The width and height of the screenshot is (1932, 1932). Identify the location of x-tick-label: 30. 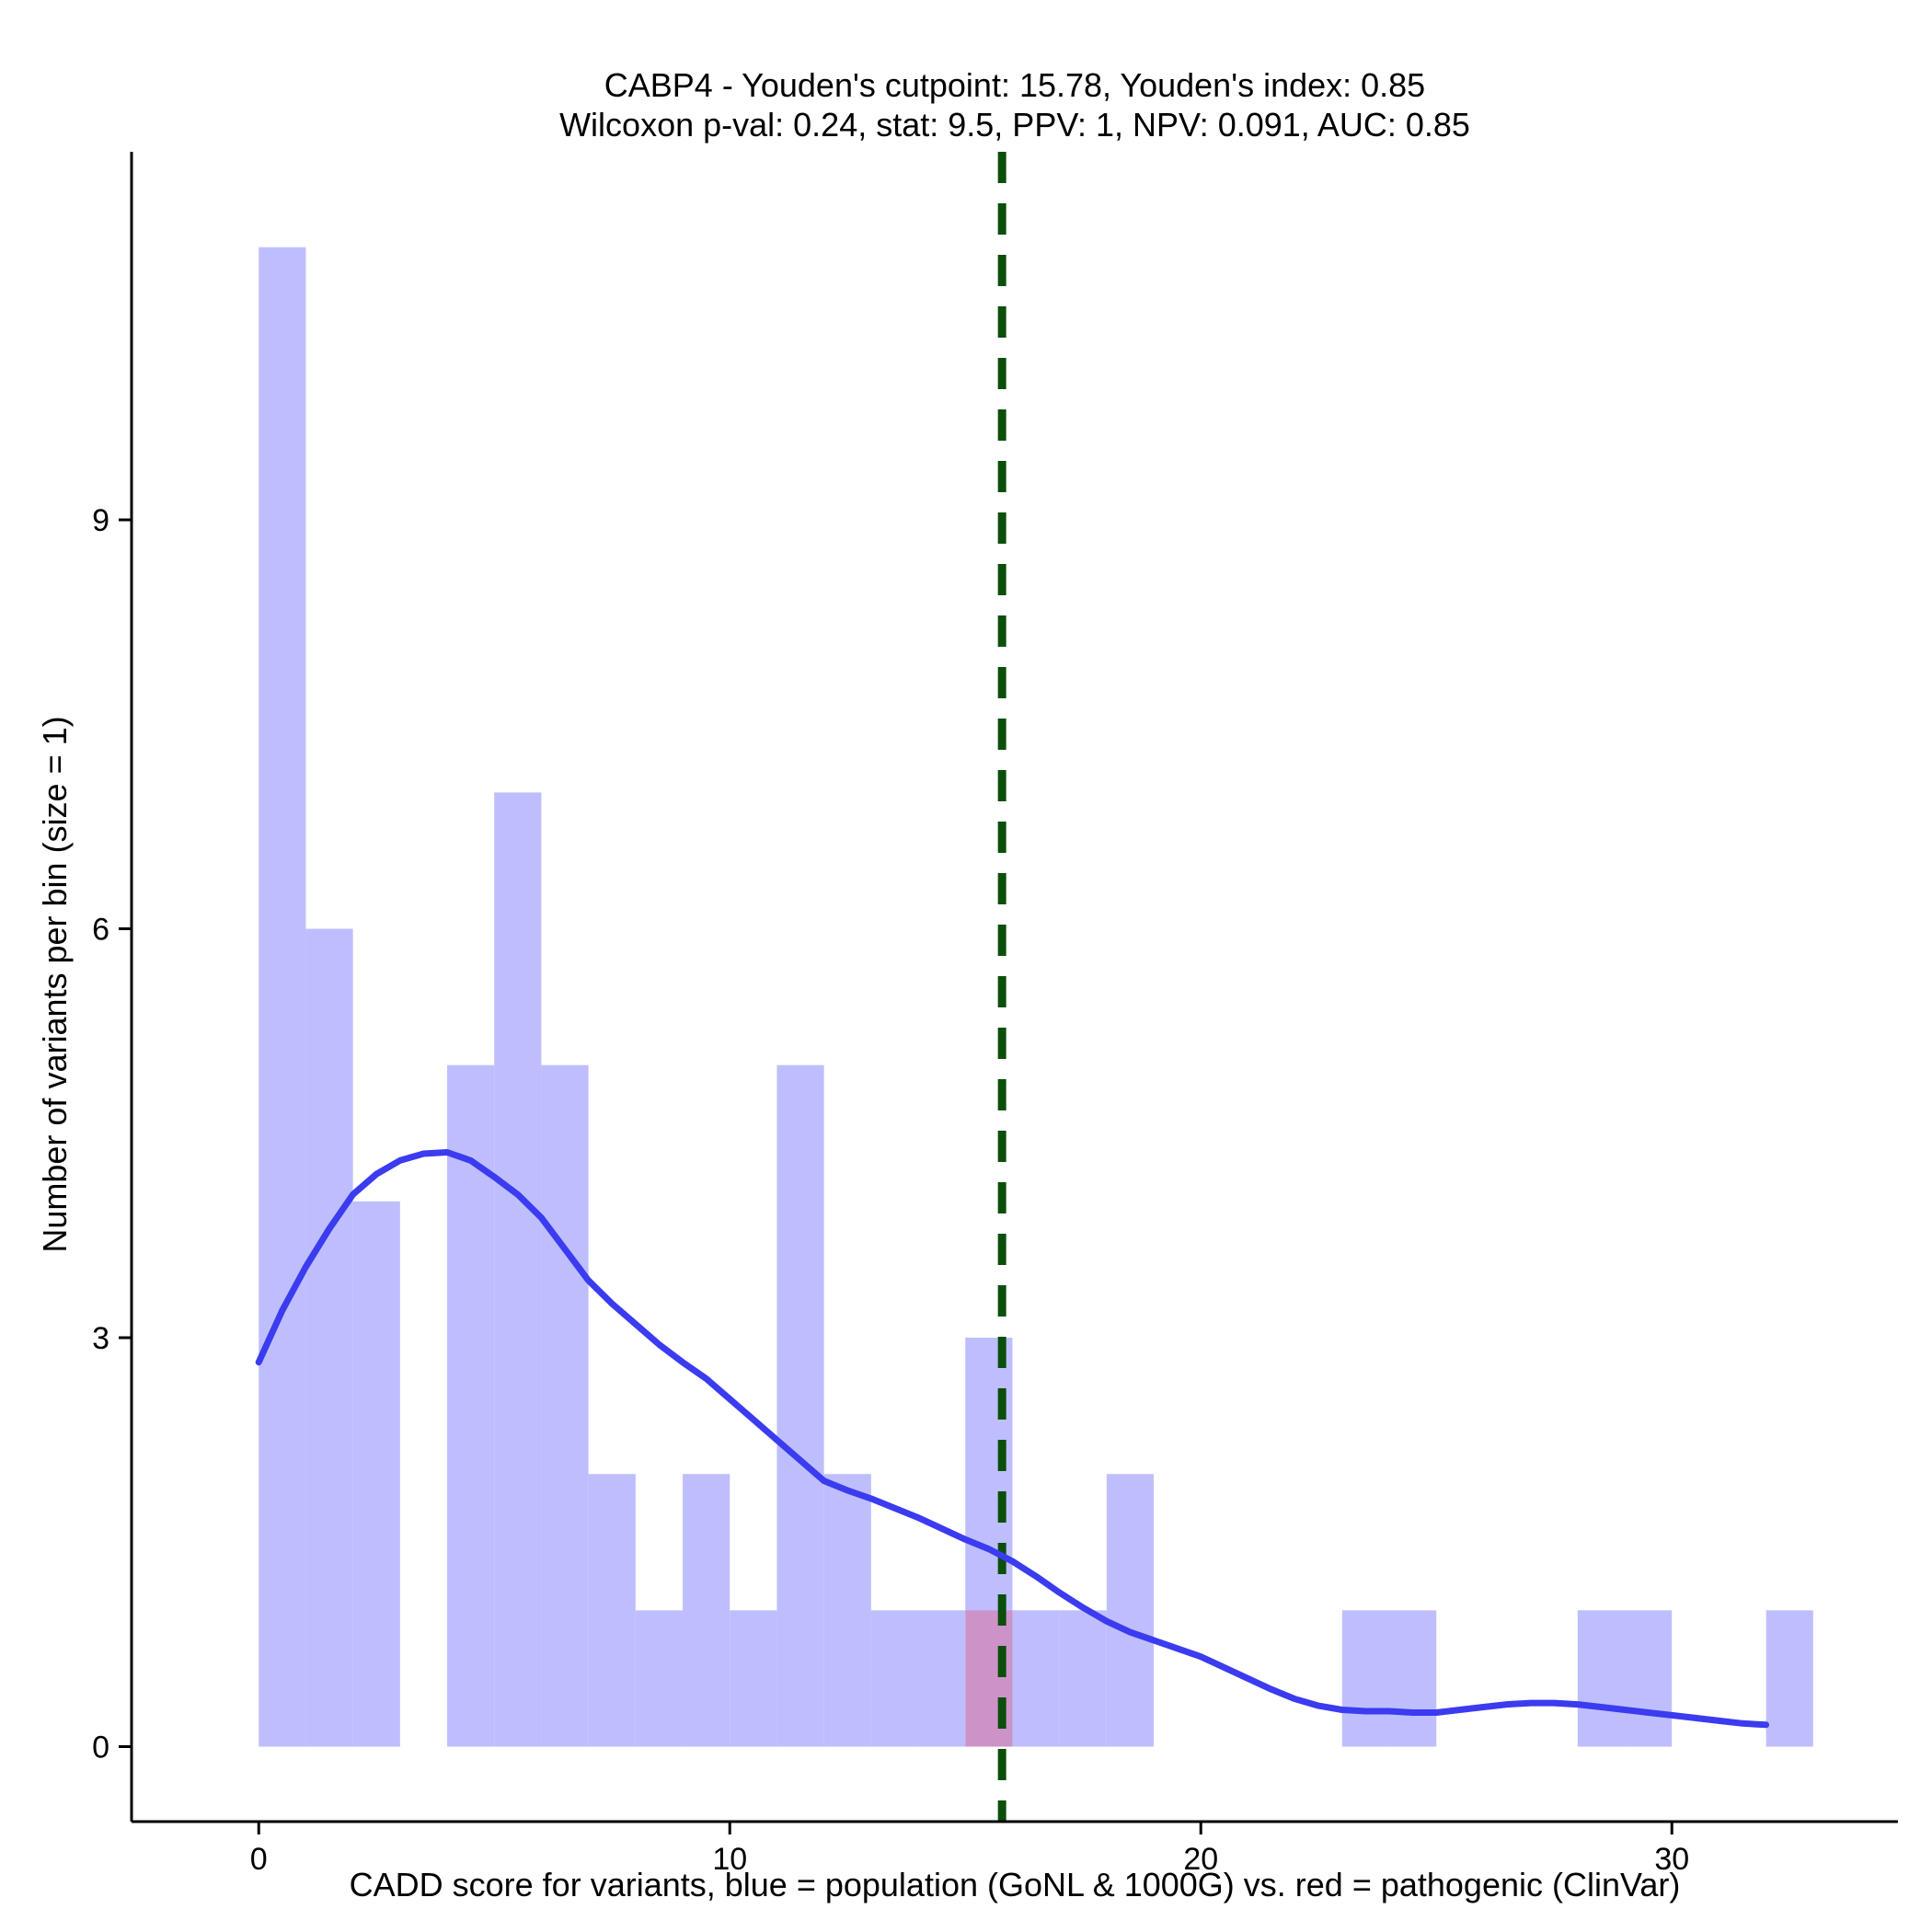
(1671, 1859).